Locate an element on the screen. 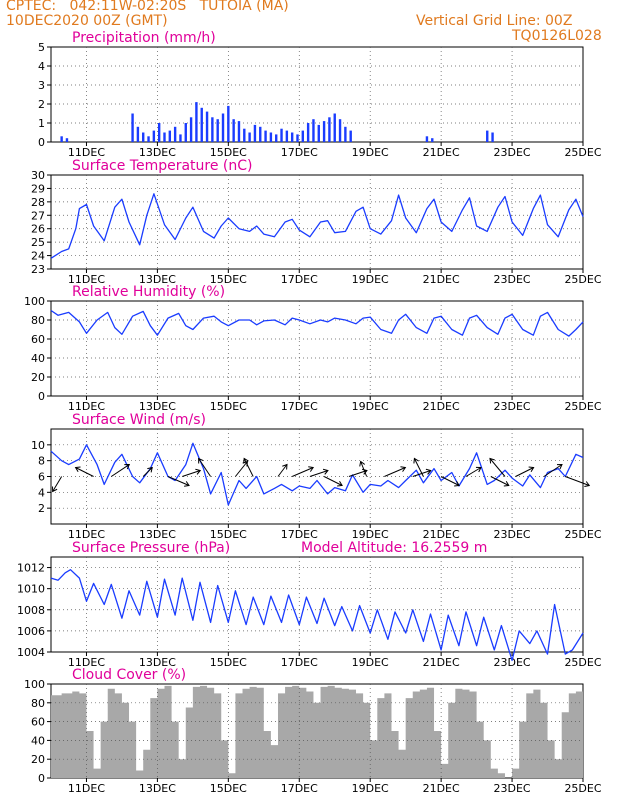 This screenshot has width=618, height=800. pres-xtick-label: 15DEC is located at coordinates (228, 662).